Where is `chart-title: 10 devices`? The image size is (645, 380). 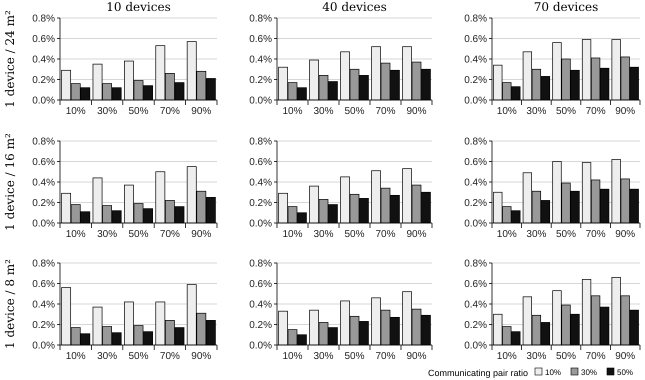
chart-title: 10 devices is located at coordinates (138, 7).